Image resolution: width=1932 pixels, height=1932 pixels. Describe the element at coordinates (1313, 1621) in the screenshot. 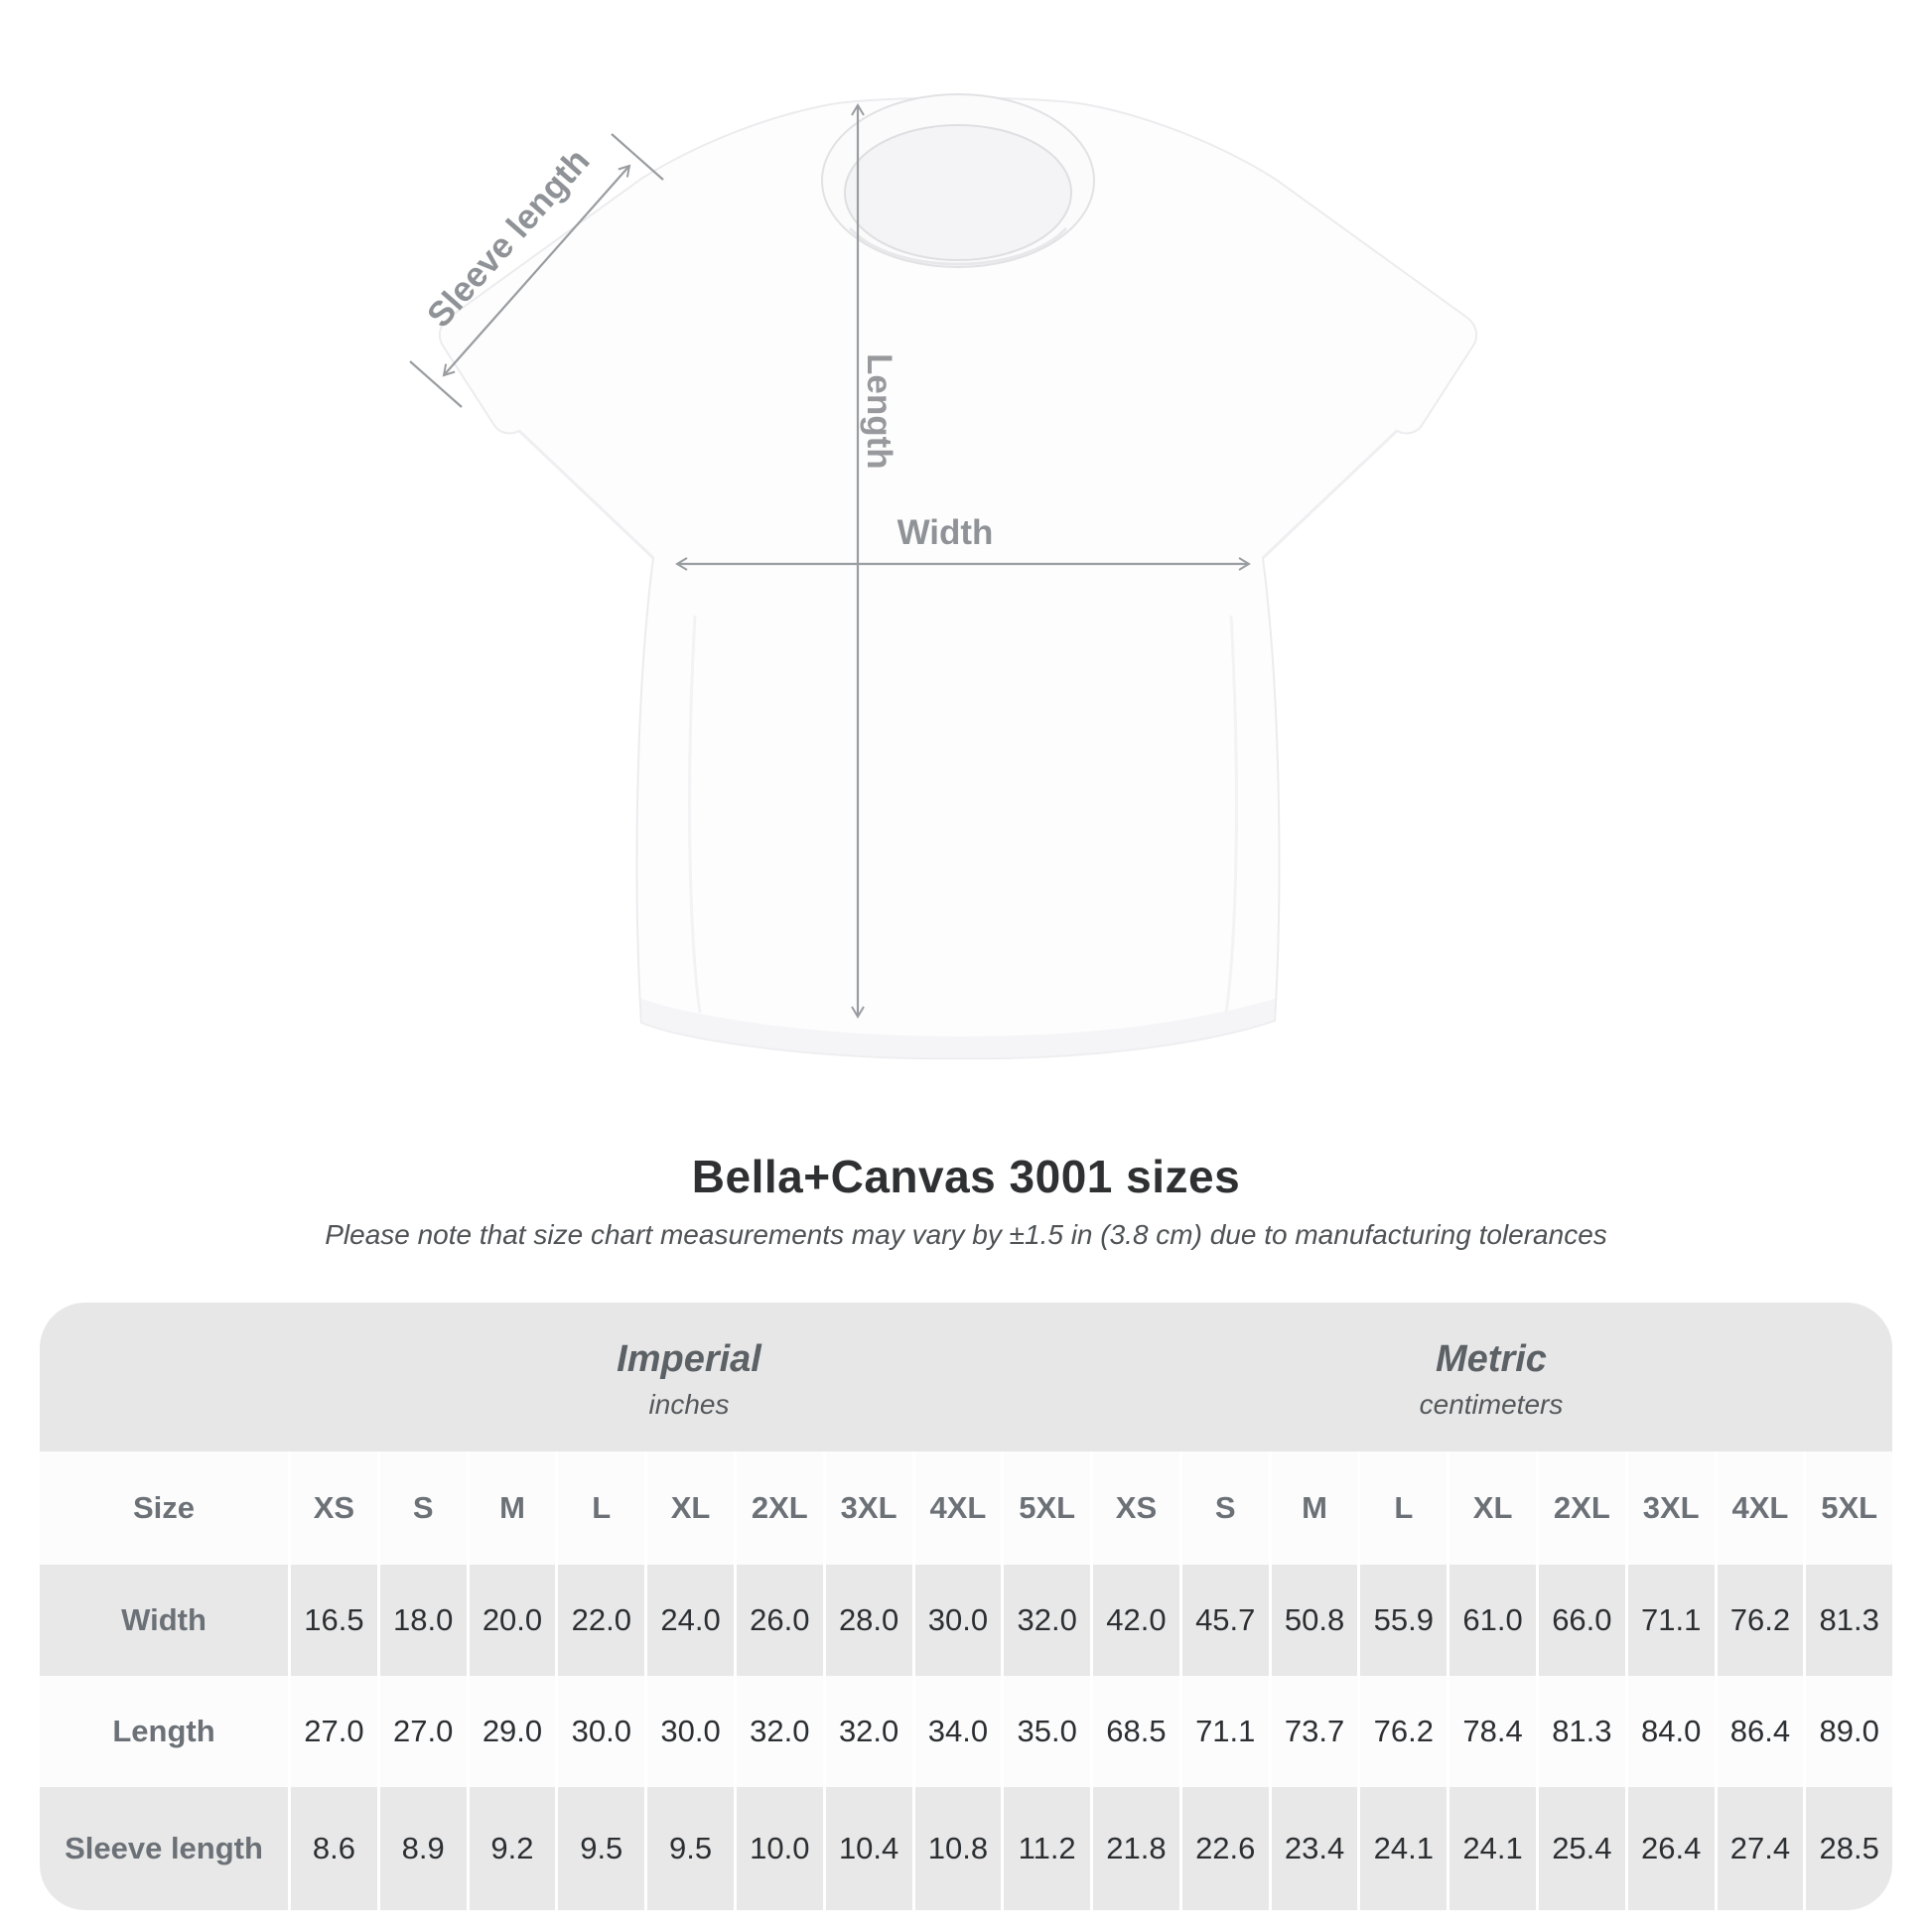

I see `measurement-cell: 50.8` at that location.